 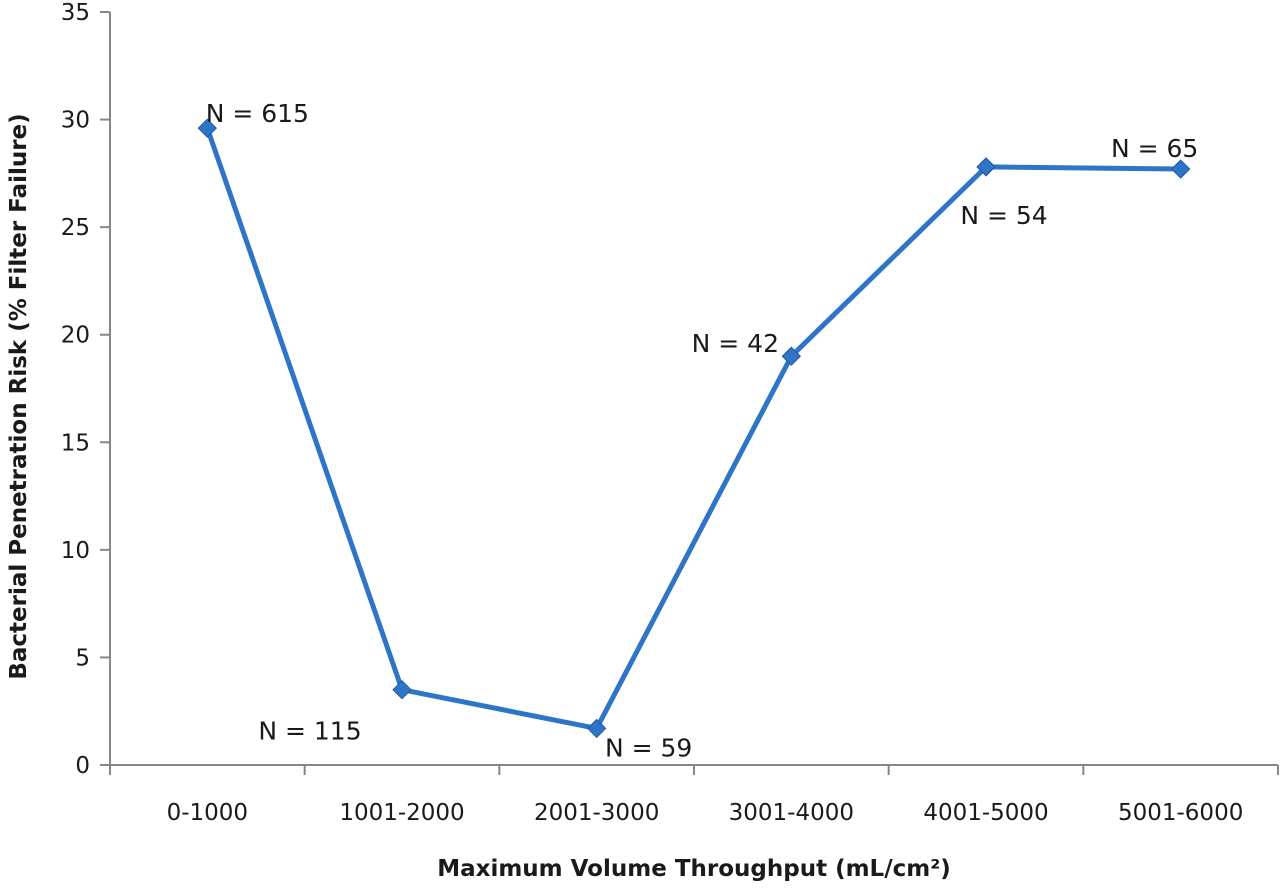 I want to click on y-axis-ticks: 0 5 10 15 20 25 30 35, so click(x=85, y=389).